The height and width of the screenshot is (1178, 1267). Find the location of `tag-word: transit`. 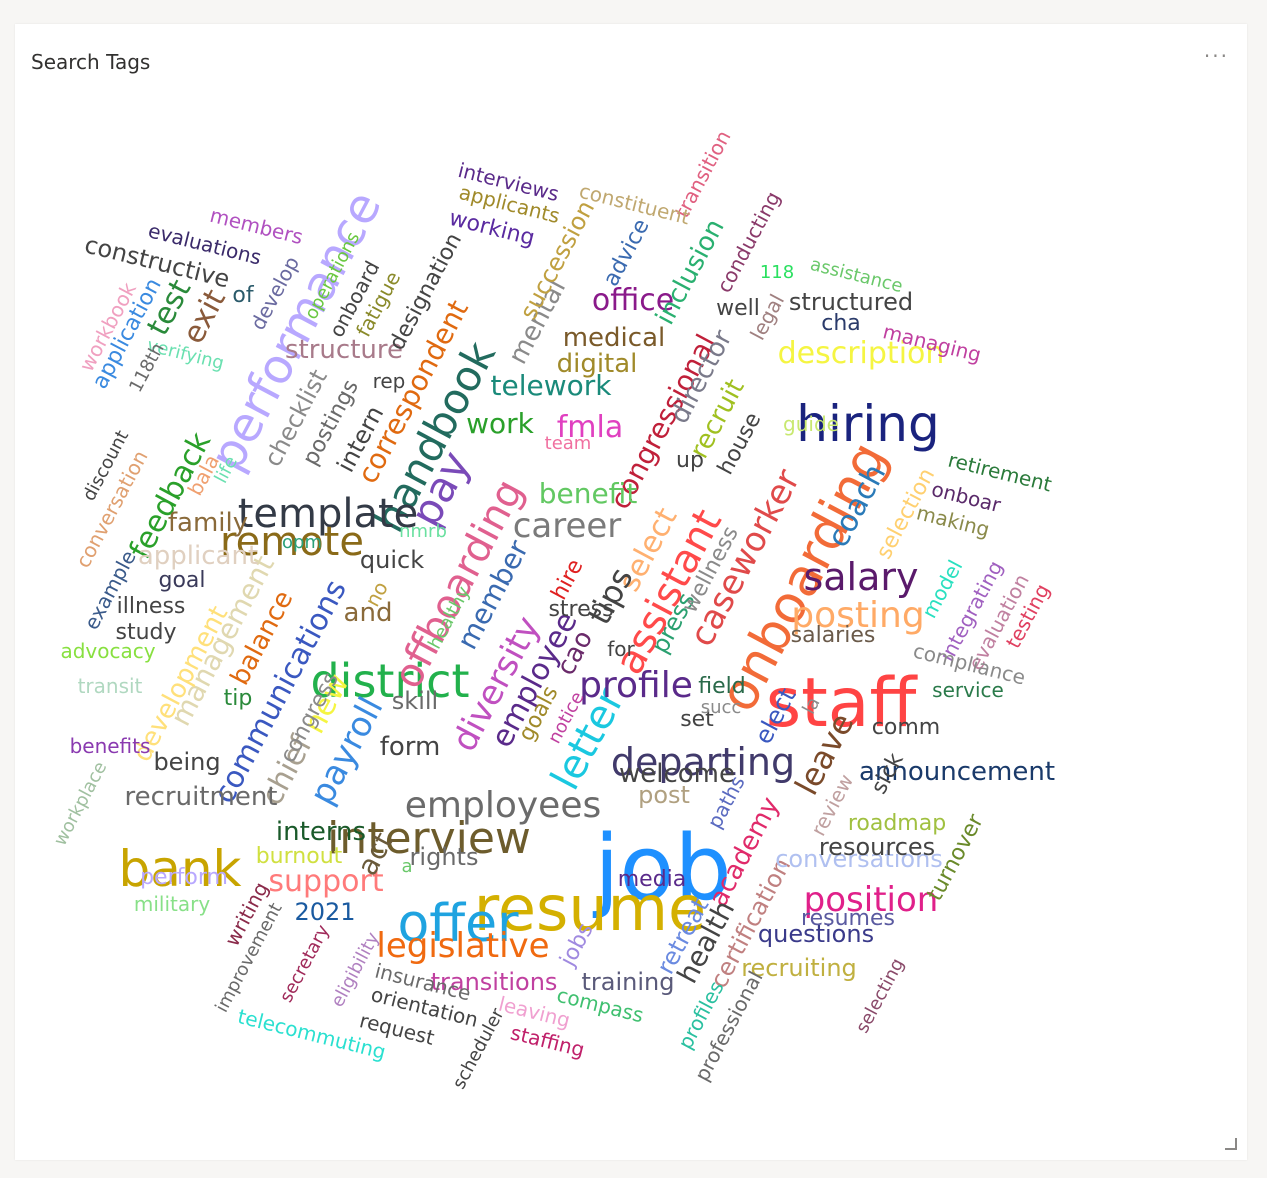

tag-word: transit is located at coordinates (110, 686).